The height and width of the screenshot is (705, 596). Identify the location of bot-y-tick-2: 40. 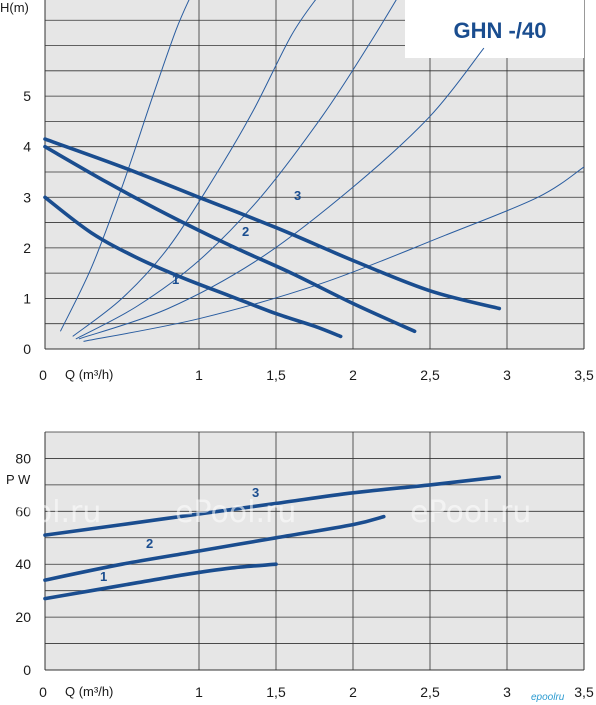
(23, 564).